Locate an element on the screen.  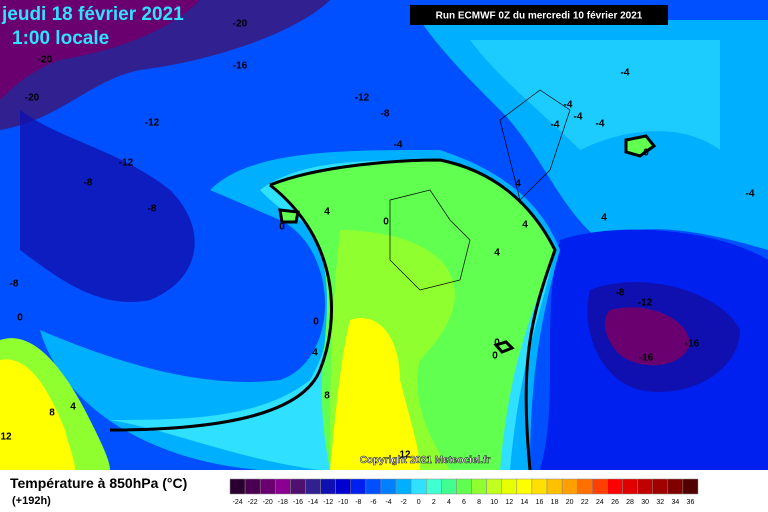
colorbar-label: 24 is located at coordinates (600, 502).